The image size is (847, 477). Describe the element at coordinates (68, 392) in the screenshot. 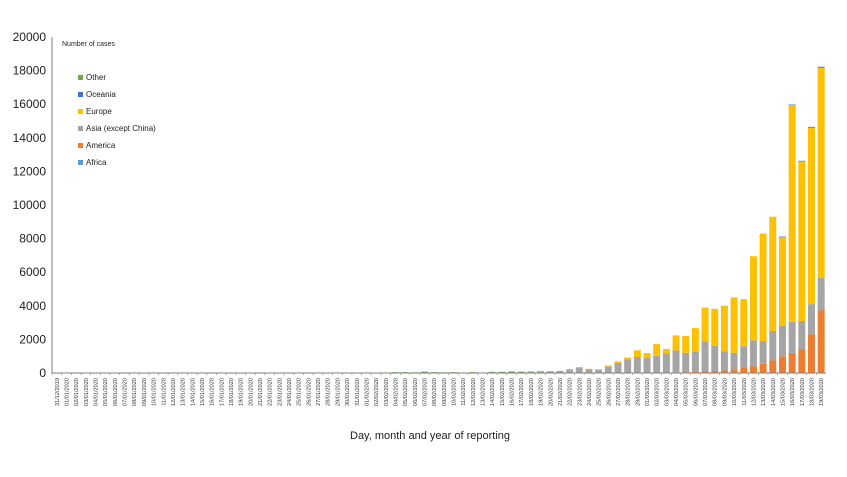

I see `x-tick-label: 01/01/2020` at that location.